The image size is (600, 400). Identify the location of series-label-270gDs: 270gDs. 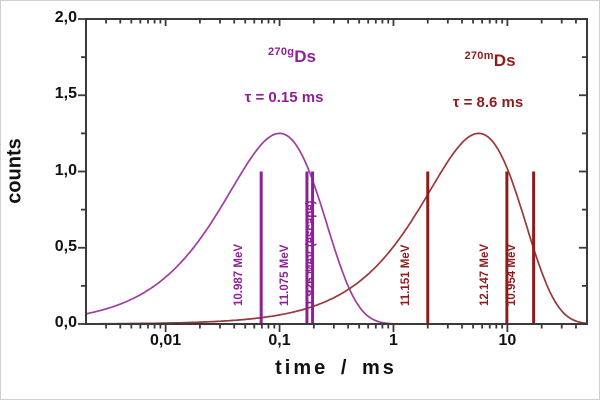
(292, 56).